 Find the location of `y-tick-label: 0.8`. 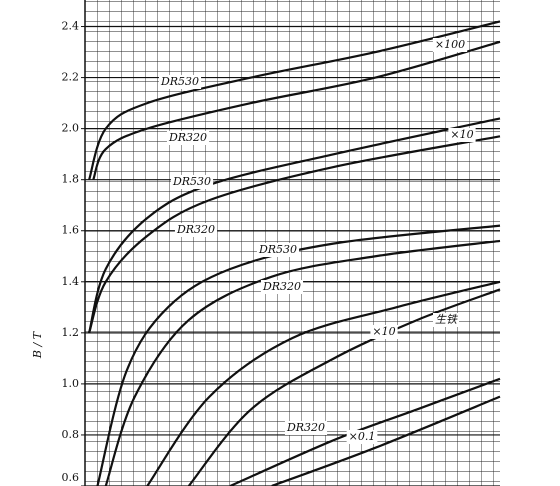

y-tick-label: 0.8 is located at coordinates (71, 434).